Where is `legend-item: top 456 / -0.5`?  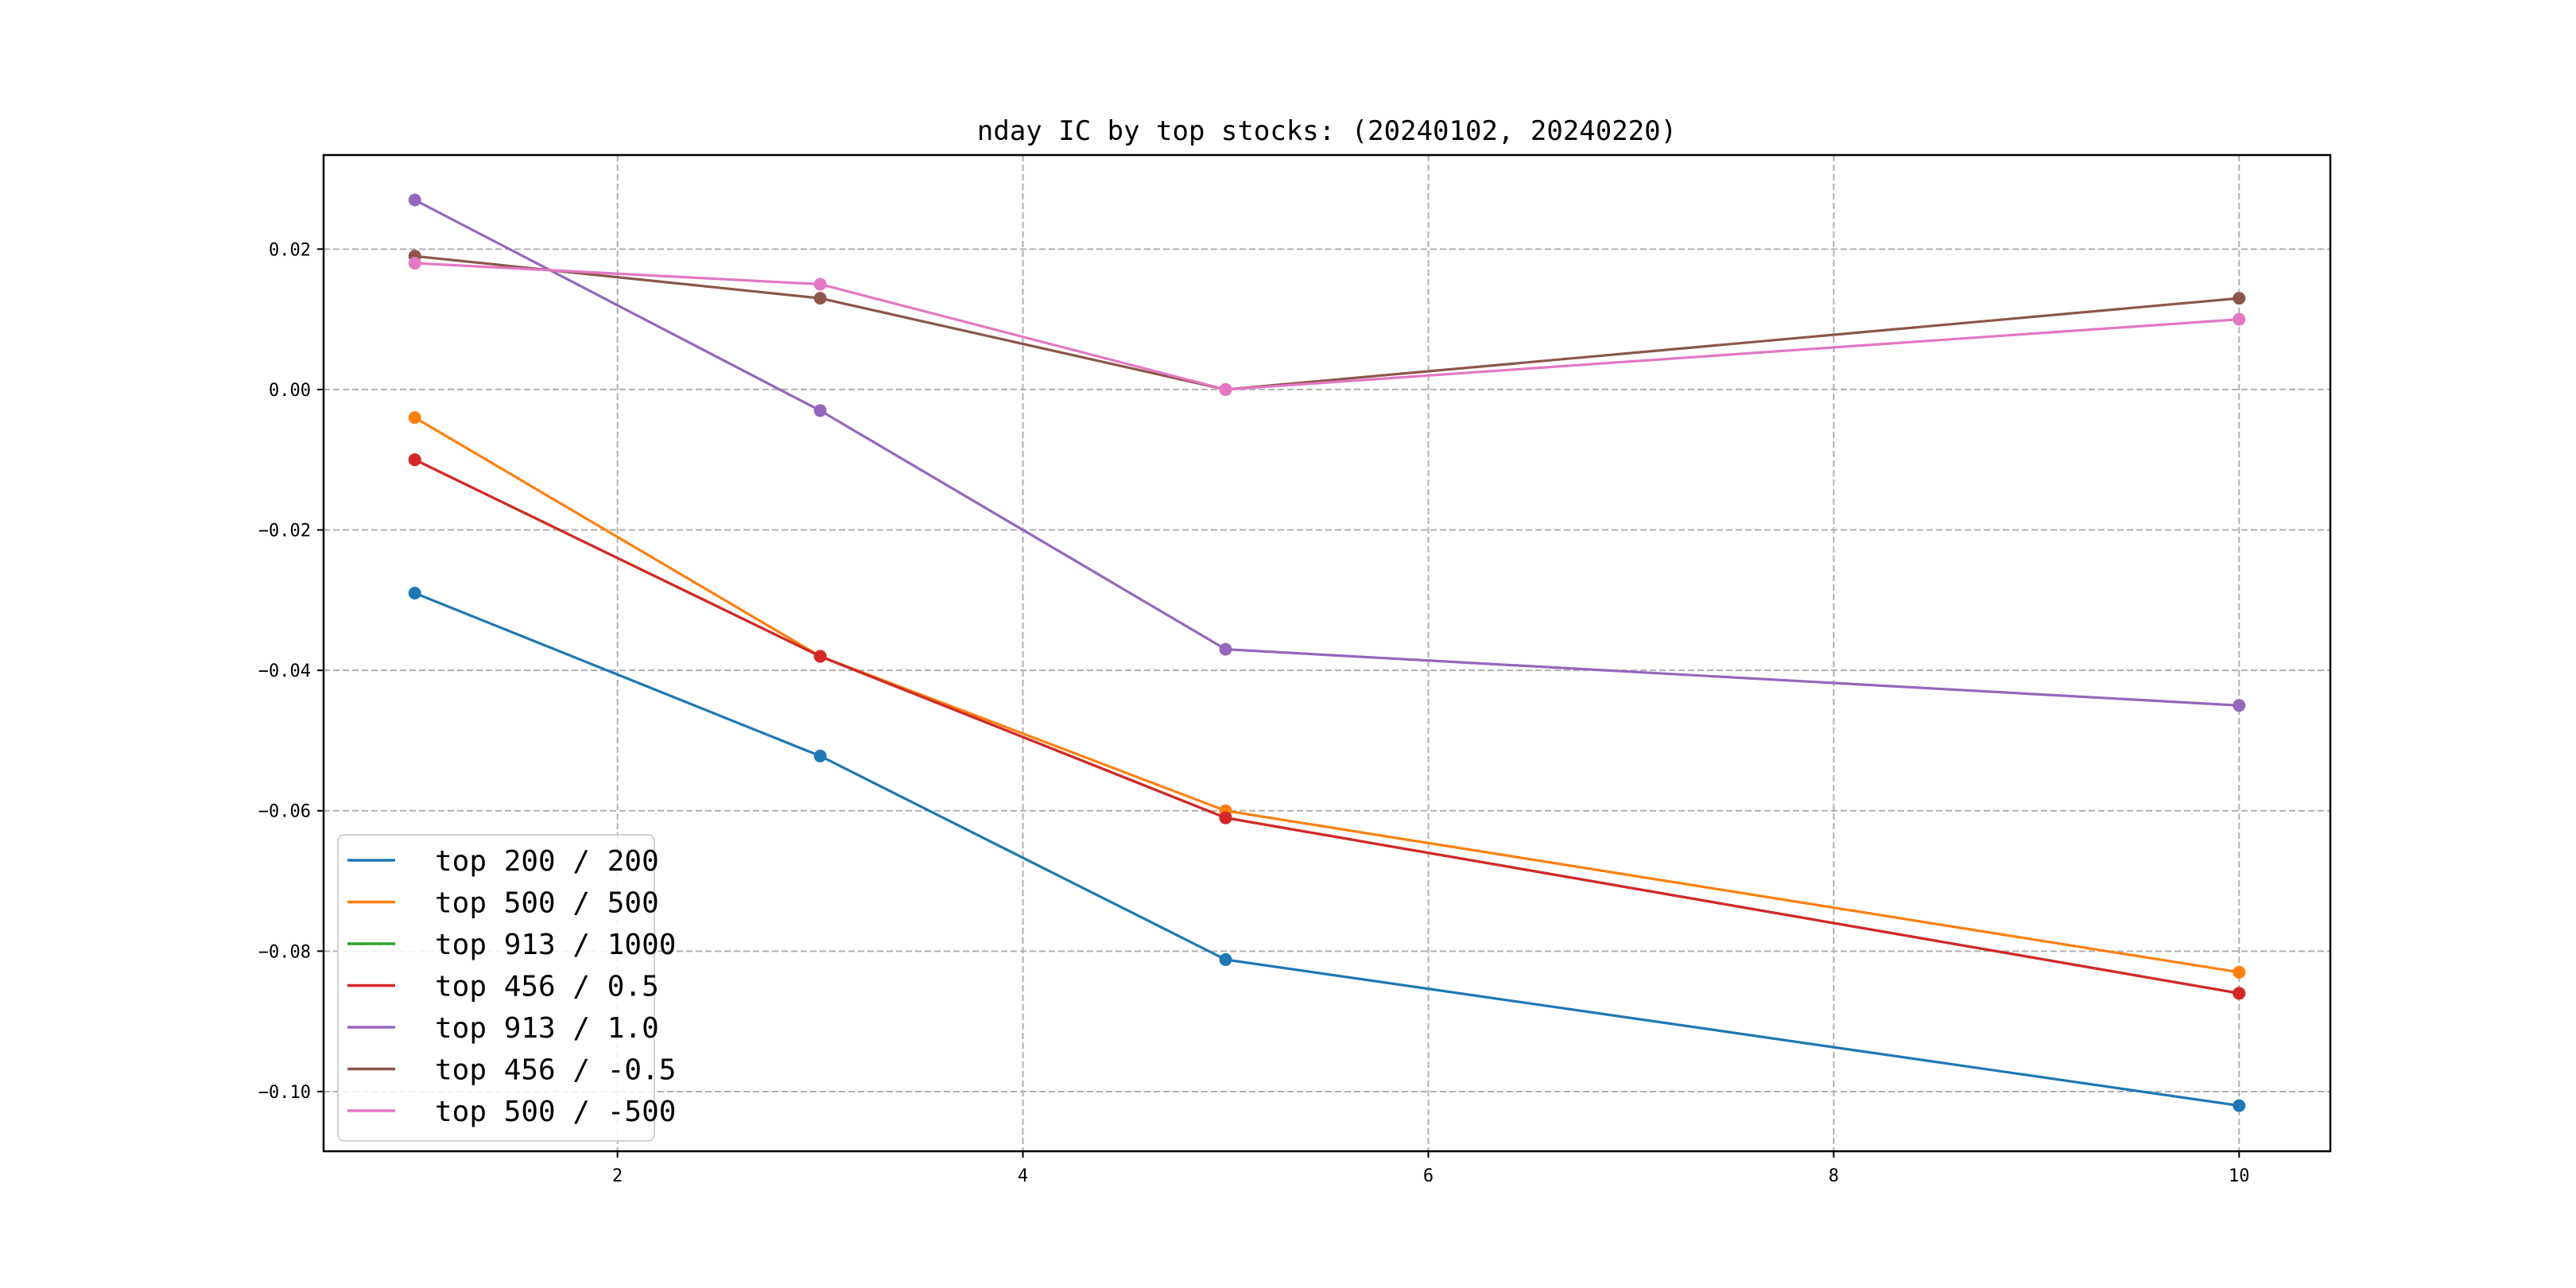
legend-item: top 456 / -0.5 is located at coordinates (512, 1070).